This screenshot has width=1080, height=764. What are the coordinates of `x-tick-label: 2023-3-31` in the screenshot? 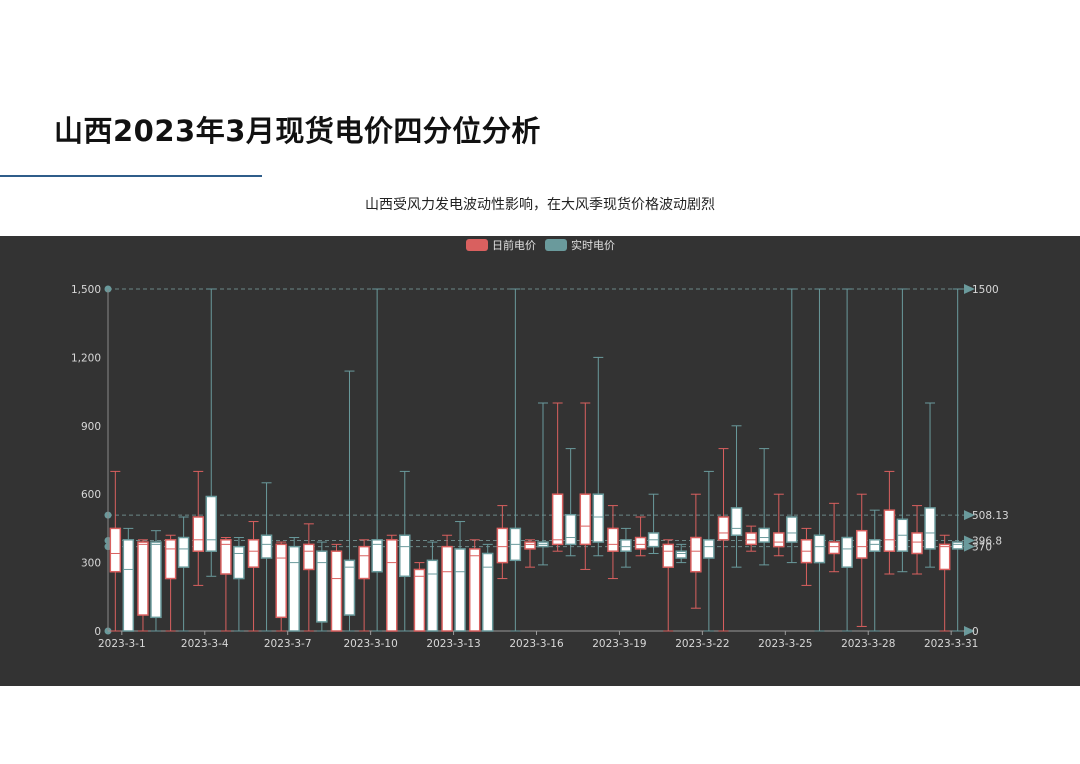 It's located at (951, 644).